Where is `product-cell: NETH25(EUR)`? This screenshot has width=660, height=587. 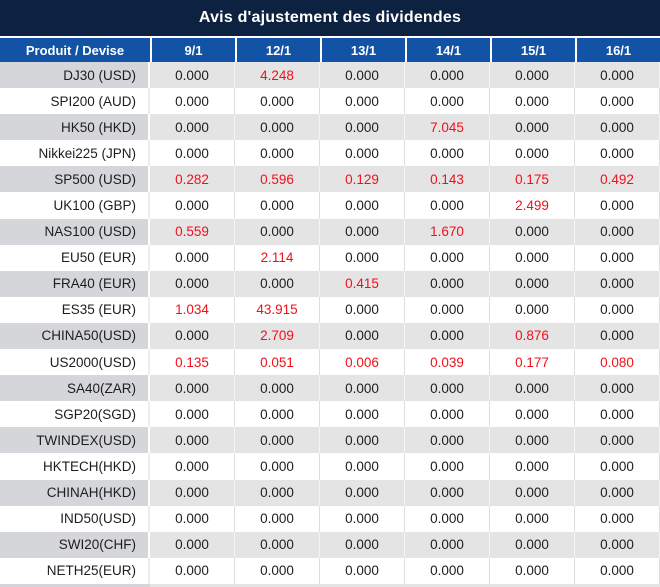
product-cell: NETH25(EUR) is located at coordinates (75, 570).